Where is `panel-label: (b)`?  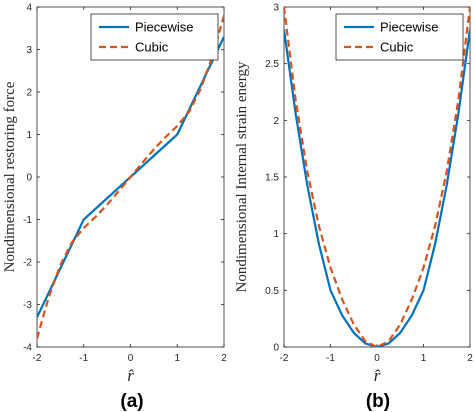
panel-label: (b) is located at coordinates (378, 401).